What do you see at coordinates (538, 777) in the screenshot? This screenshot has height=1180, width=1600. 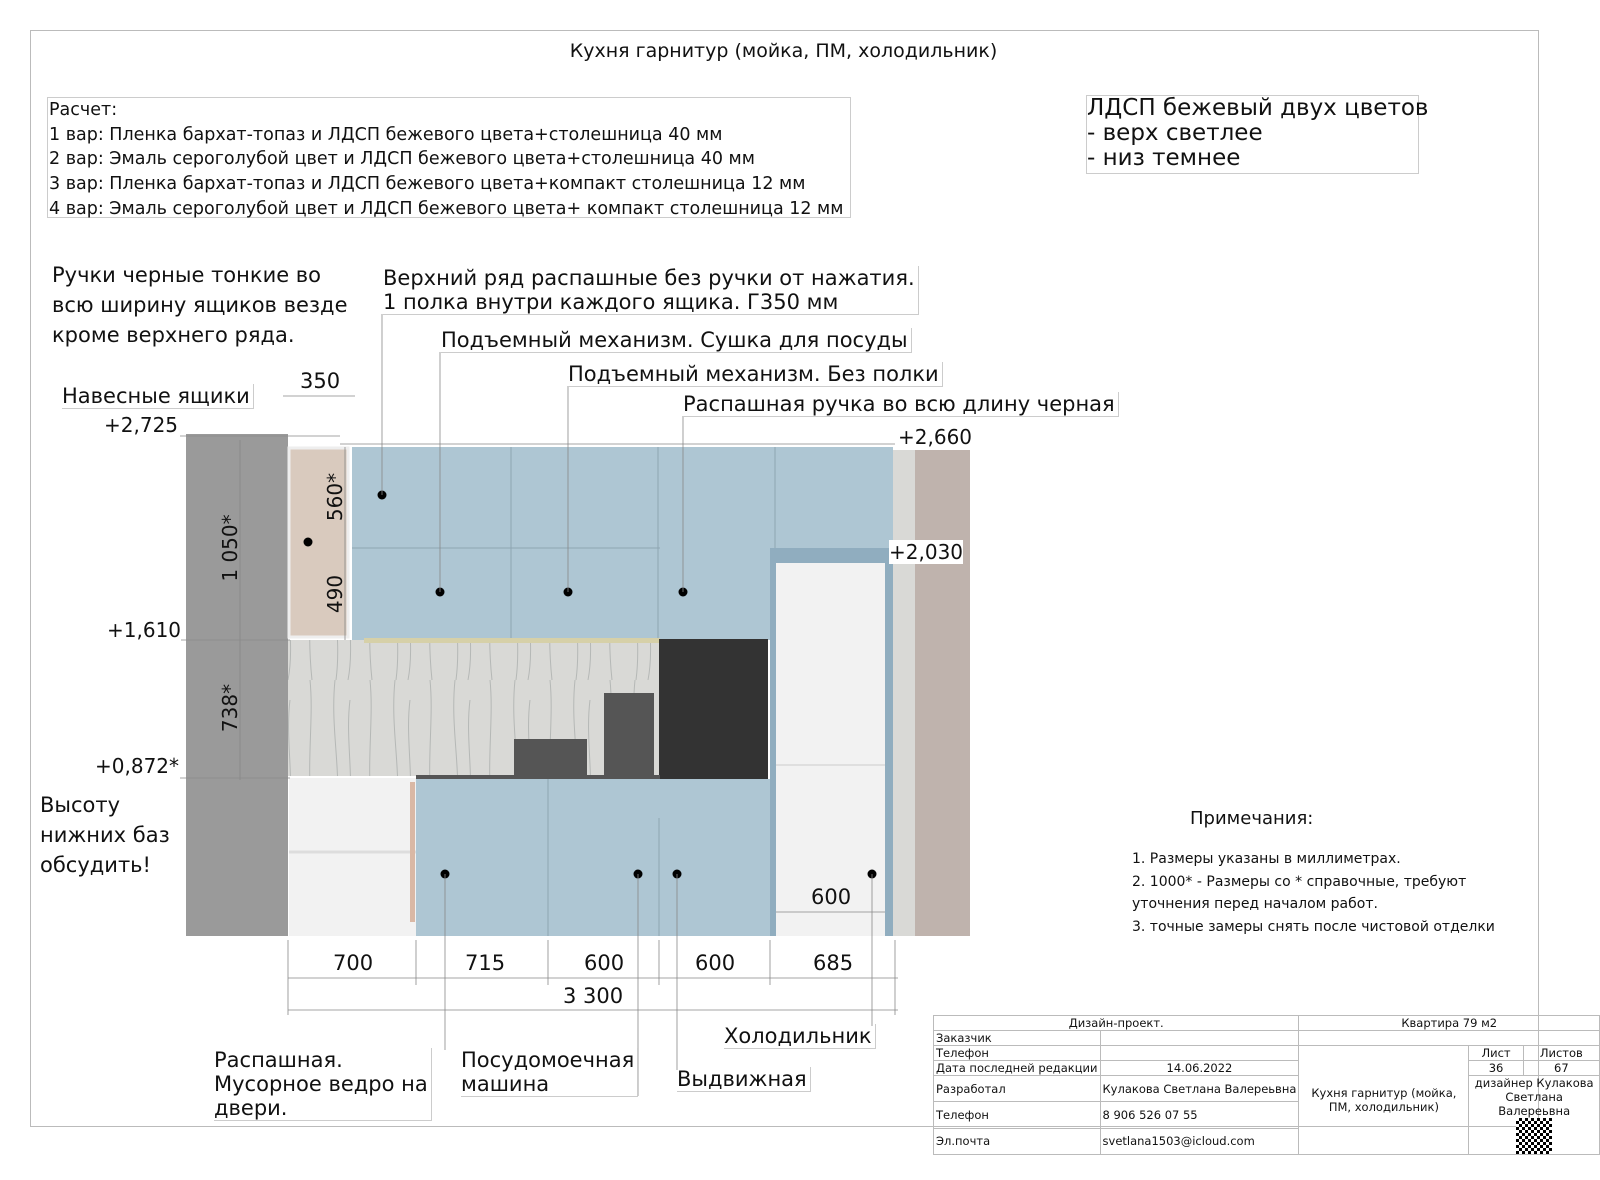 I see `countertop` at bounding box center [538, 777].